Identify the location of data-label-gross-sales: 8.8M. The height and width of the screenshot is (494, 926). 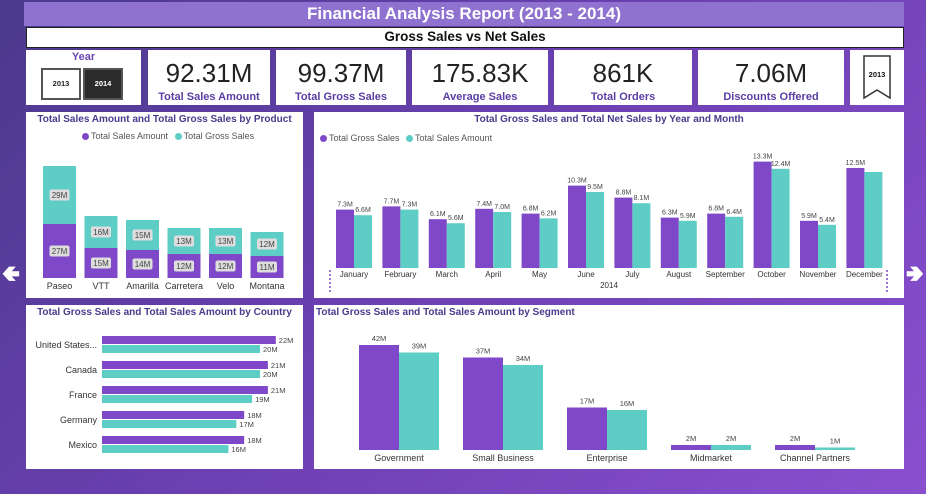
(624, 193).